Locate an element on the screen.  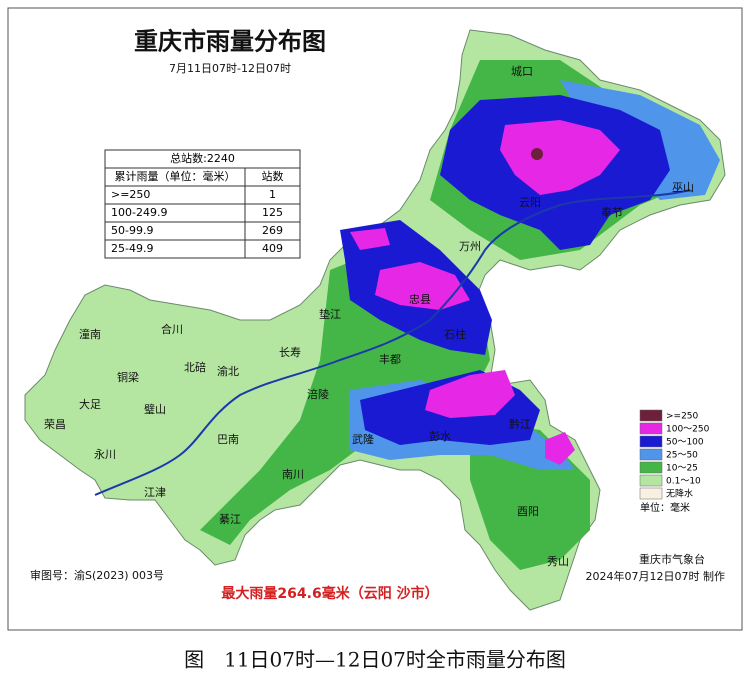
district-label: 云阳 is located at coordinates (530, 202).